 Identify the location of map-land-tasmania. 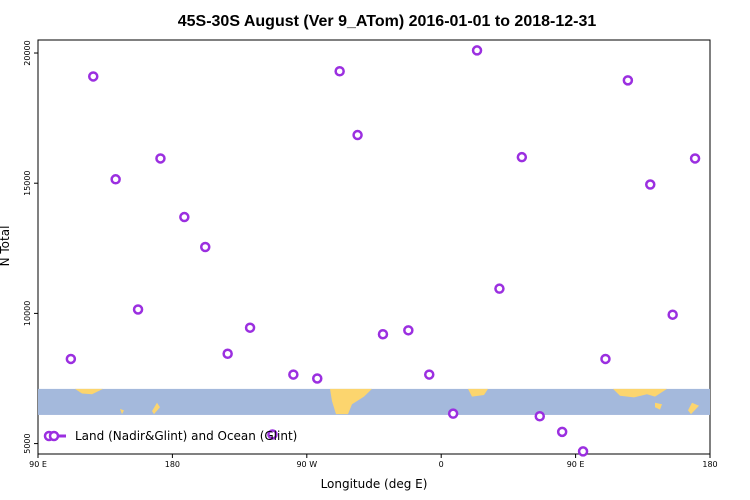
(658, 406).